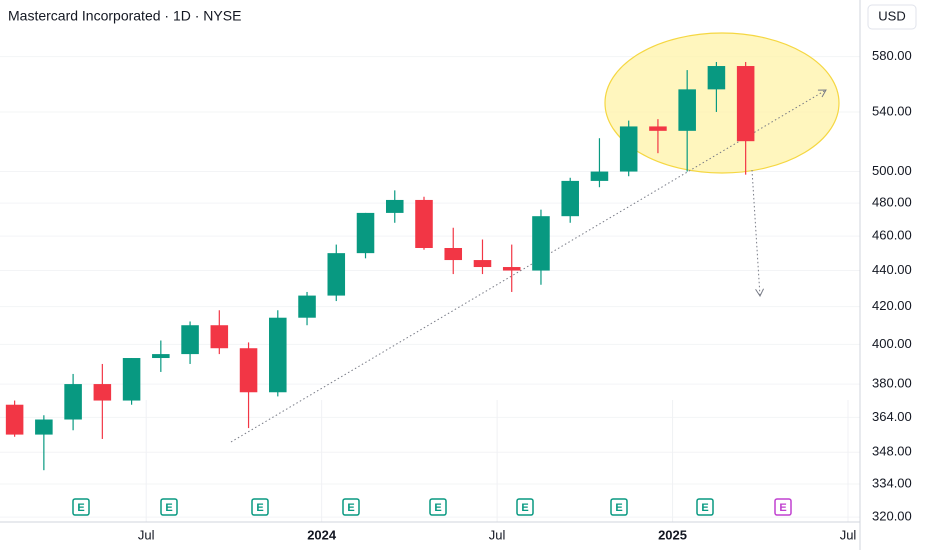  Describe the element at coordinates (892, 343) in the screenshot. I see `y-tick-label: 400.00` at that location.